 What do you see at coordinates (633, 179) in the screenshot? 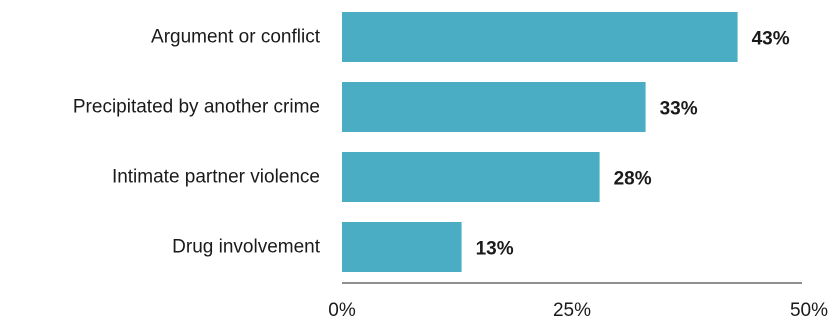
I see `value-label-intimate-partner-violence: 28%` at bounding box center [633, 179].